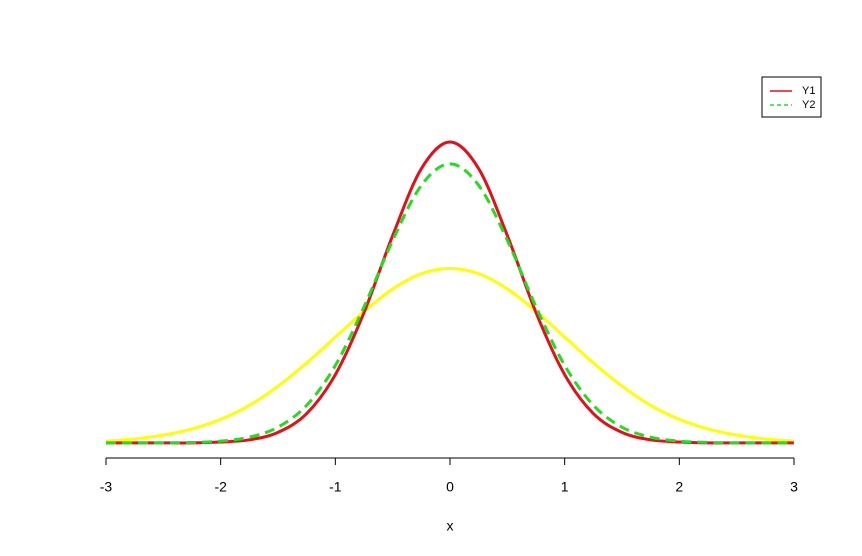 The image size is (862, 556). I want to click on x-tick-label: 3, so click(794, 487).